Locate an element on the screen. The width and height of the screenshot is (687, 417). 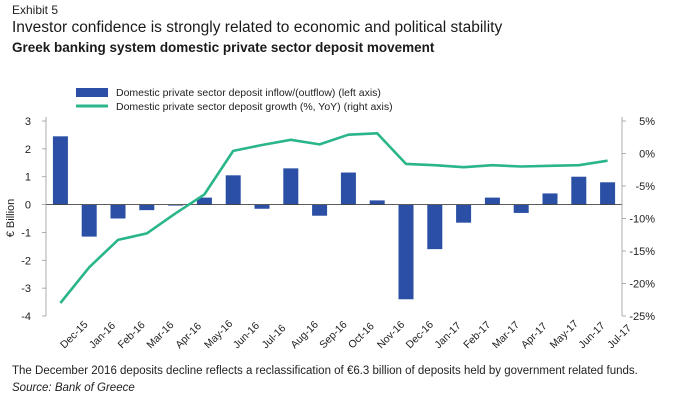
right-tick-label: 5% is located at coordinates (647, 122).